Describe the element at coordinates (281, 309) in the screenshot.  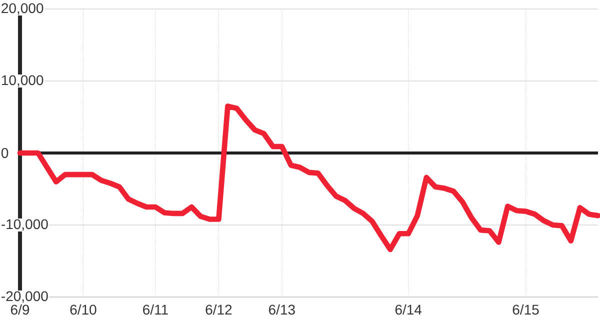
I see `x-tick-label: 6/13` at that location.